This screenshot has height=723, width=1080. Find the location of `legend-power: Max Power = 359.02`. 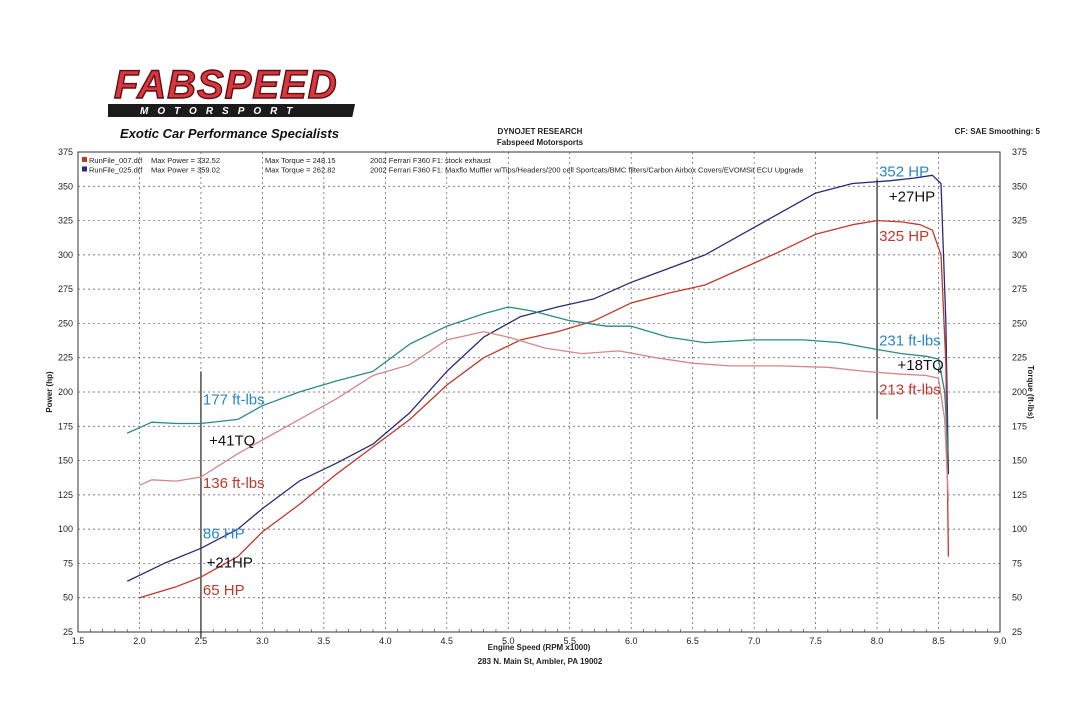

legend-power: Max Power = 359.02 is located at coordinates (185, 170).